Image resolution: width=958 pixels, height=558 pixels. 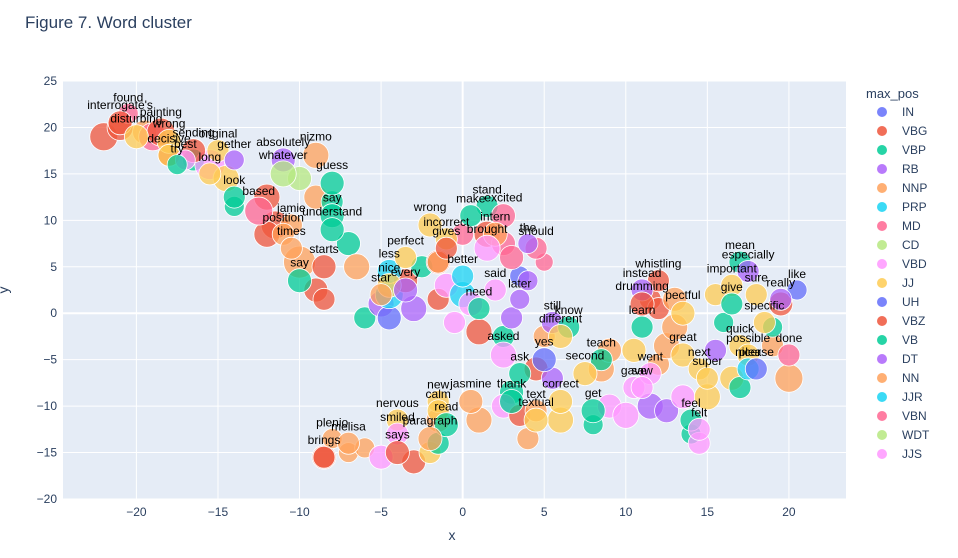 What do you see at coordinates (910, 302) in the screenshot?
I see `legend-item-label: UH` at bounding box center [910, 302].